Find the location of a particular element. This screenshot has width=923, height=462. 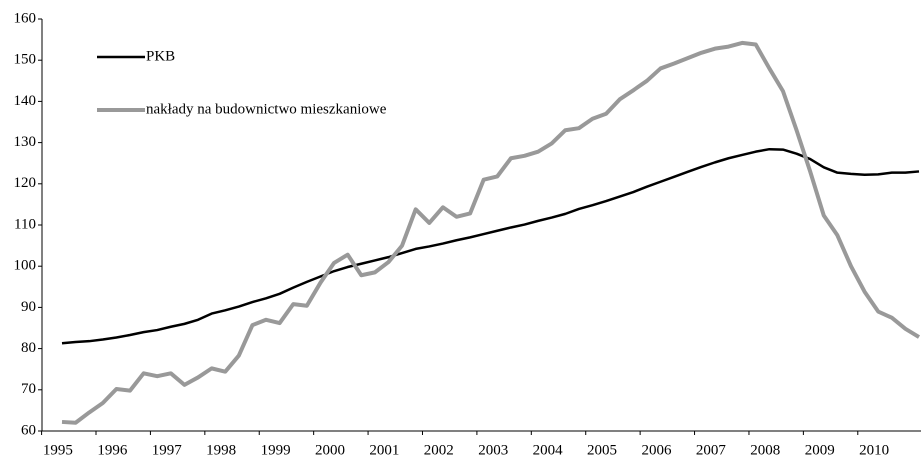

y-tick-label: 140 is located at coordinates (25, 101).